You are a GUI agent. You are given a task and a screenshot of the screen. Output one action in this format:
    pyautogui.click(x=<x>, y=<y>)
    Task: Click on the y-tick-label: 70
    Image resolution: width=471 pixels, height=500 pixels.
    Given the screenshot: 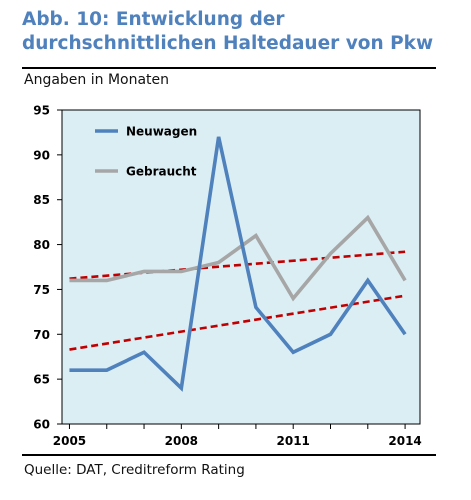 What is the action you would take?
    pyautogui.click(x=41, y=335)
    